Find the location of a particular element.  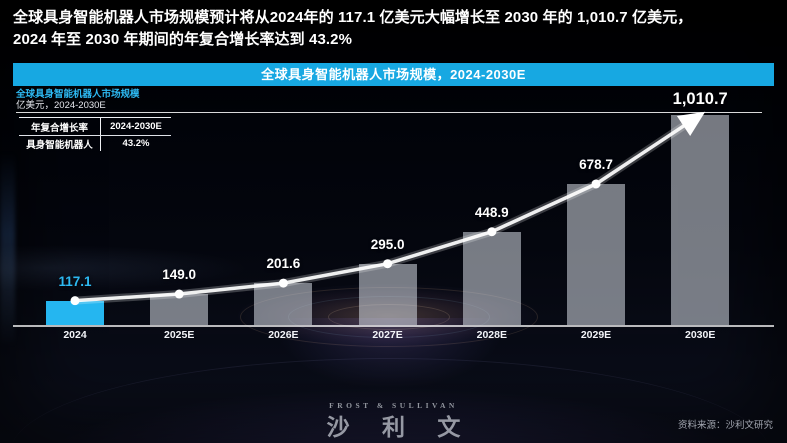

bar-2027E is located at coordinates (387, 294).